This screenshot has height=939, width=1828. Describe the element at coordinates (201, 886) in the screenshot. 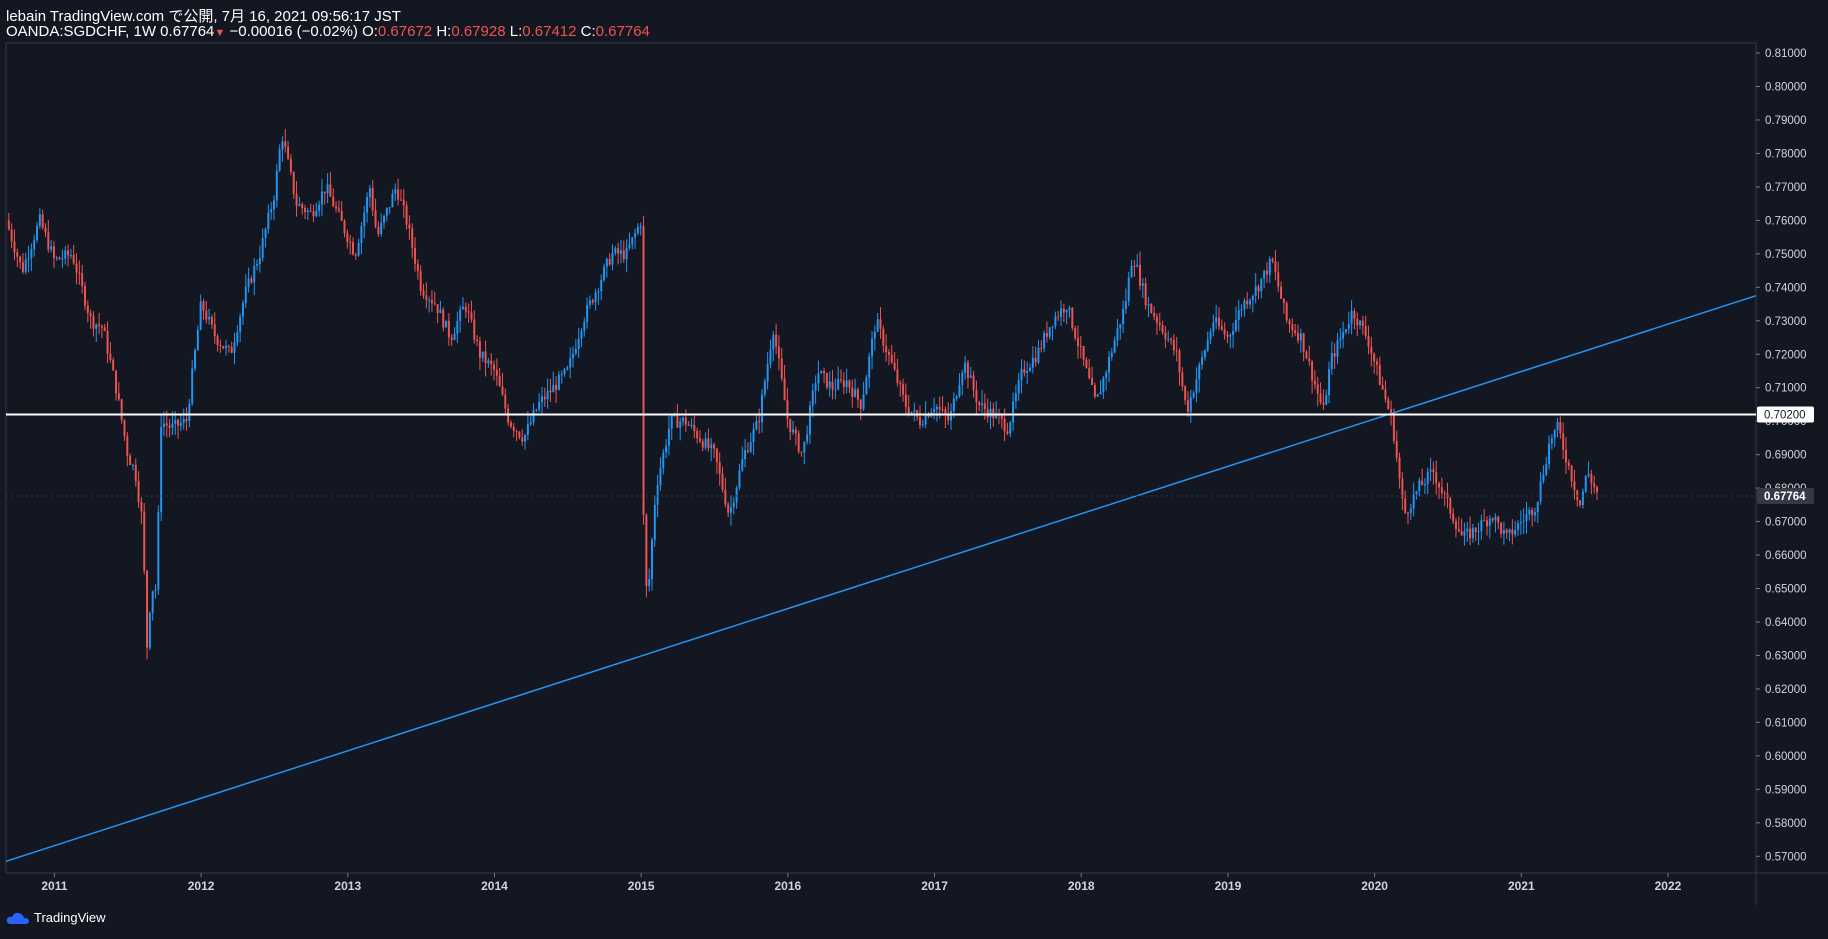

I see `x-tick-label: 2012` at that location.